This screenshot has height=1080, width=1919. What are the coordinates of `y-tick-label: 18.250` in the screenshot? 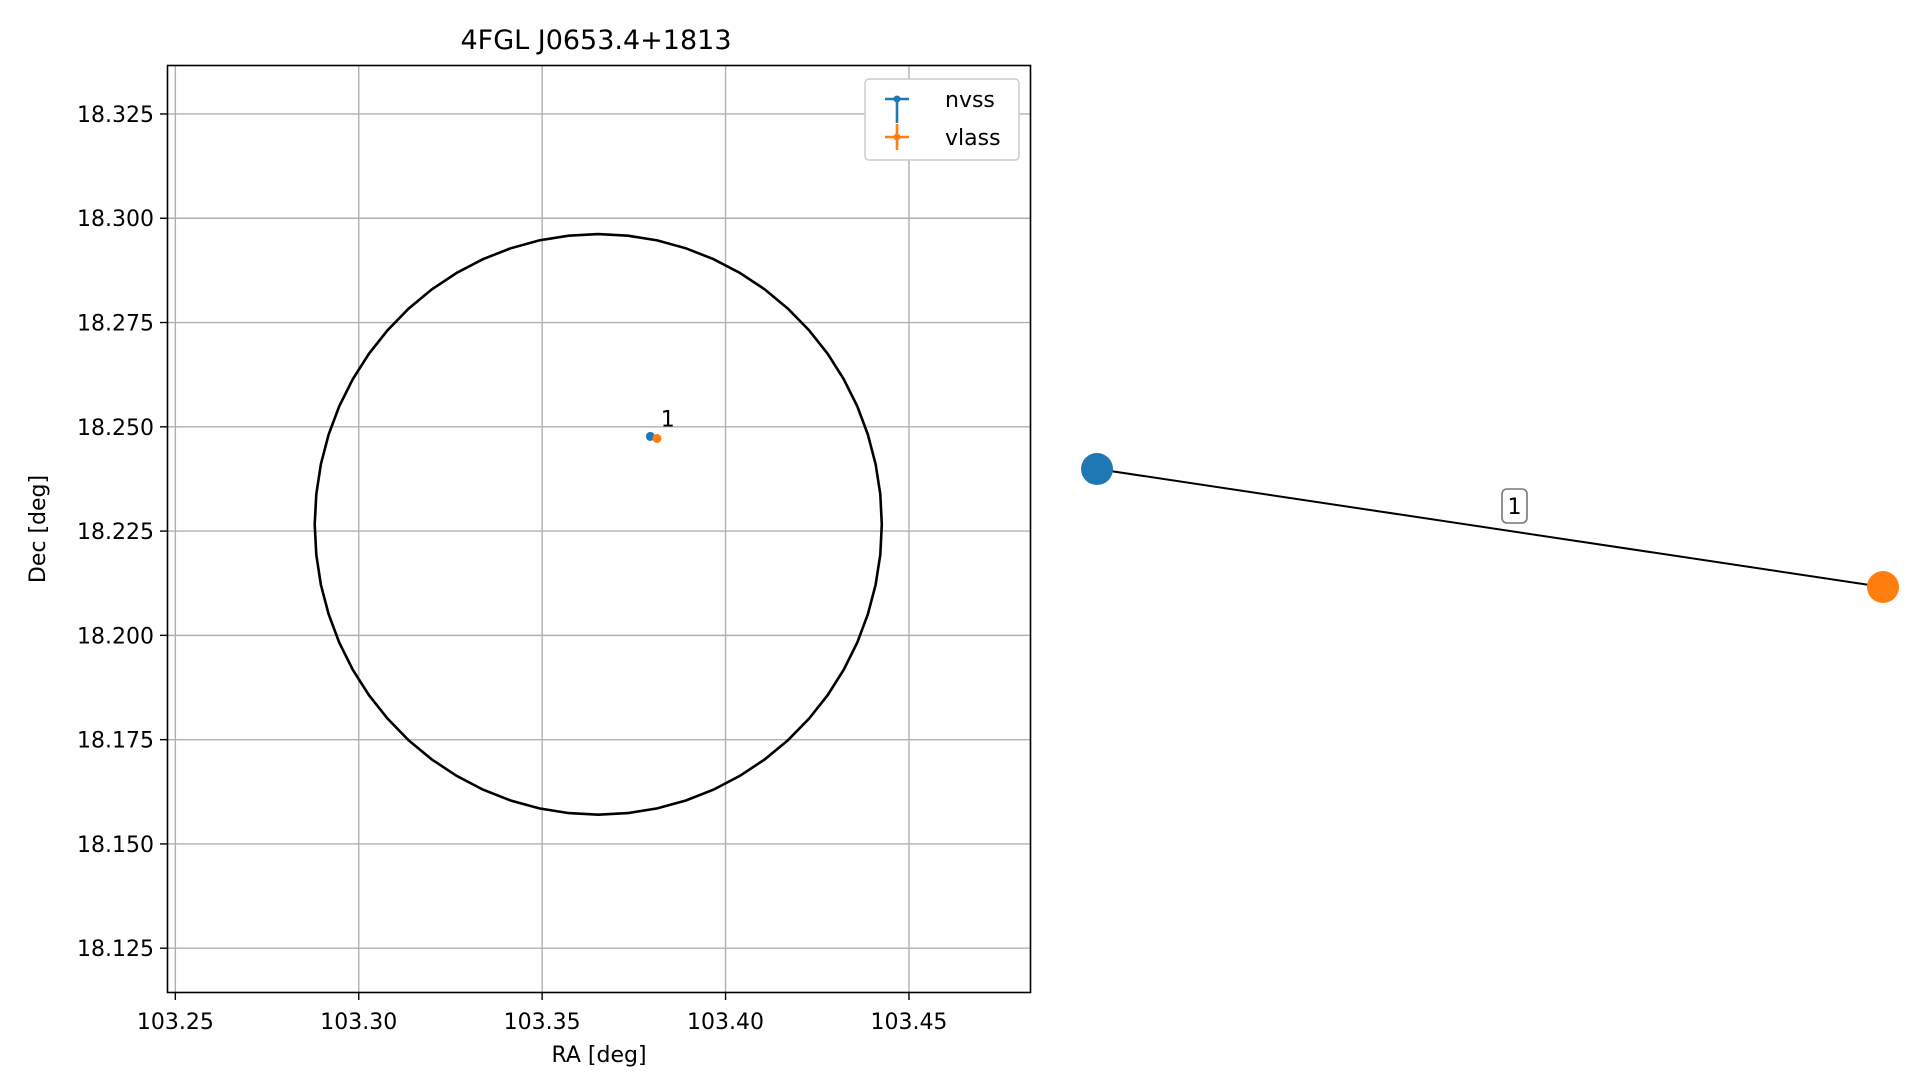 It's located at (115, 428).